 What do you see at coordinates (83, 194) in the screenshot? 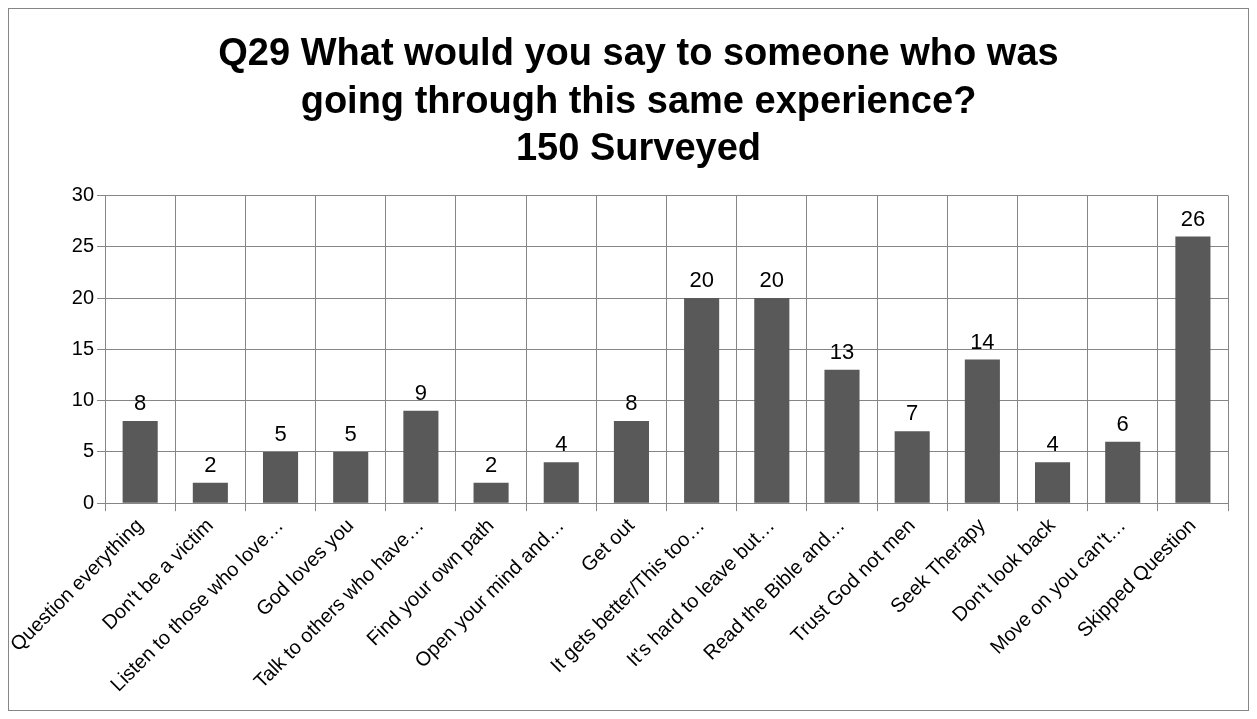
I see `y-tick-label: 30` at bounding box center [83, 194].